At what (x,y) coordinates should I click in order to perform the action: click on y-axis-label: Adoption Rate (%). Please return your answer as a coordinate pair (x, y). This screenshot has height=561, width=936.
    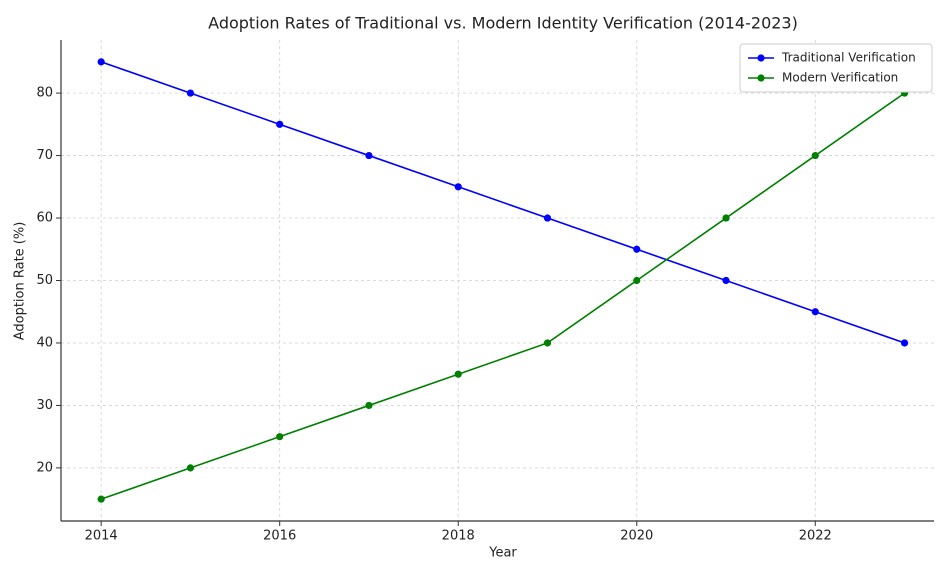
    Looking at the image, I should click on (20, 281).